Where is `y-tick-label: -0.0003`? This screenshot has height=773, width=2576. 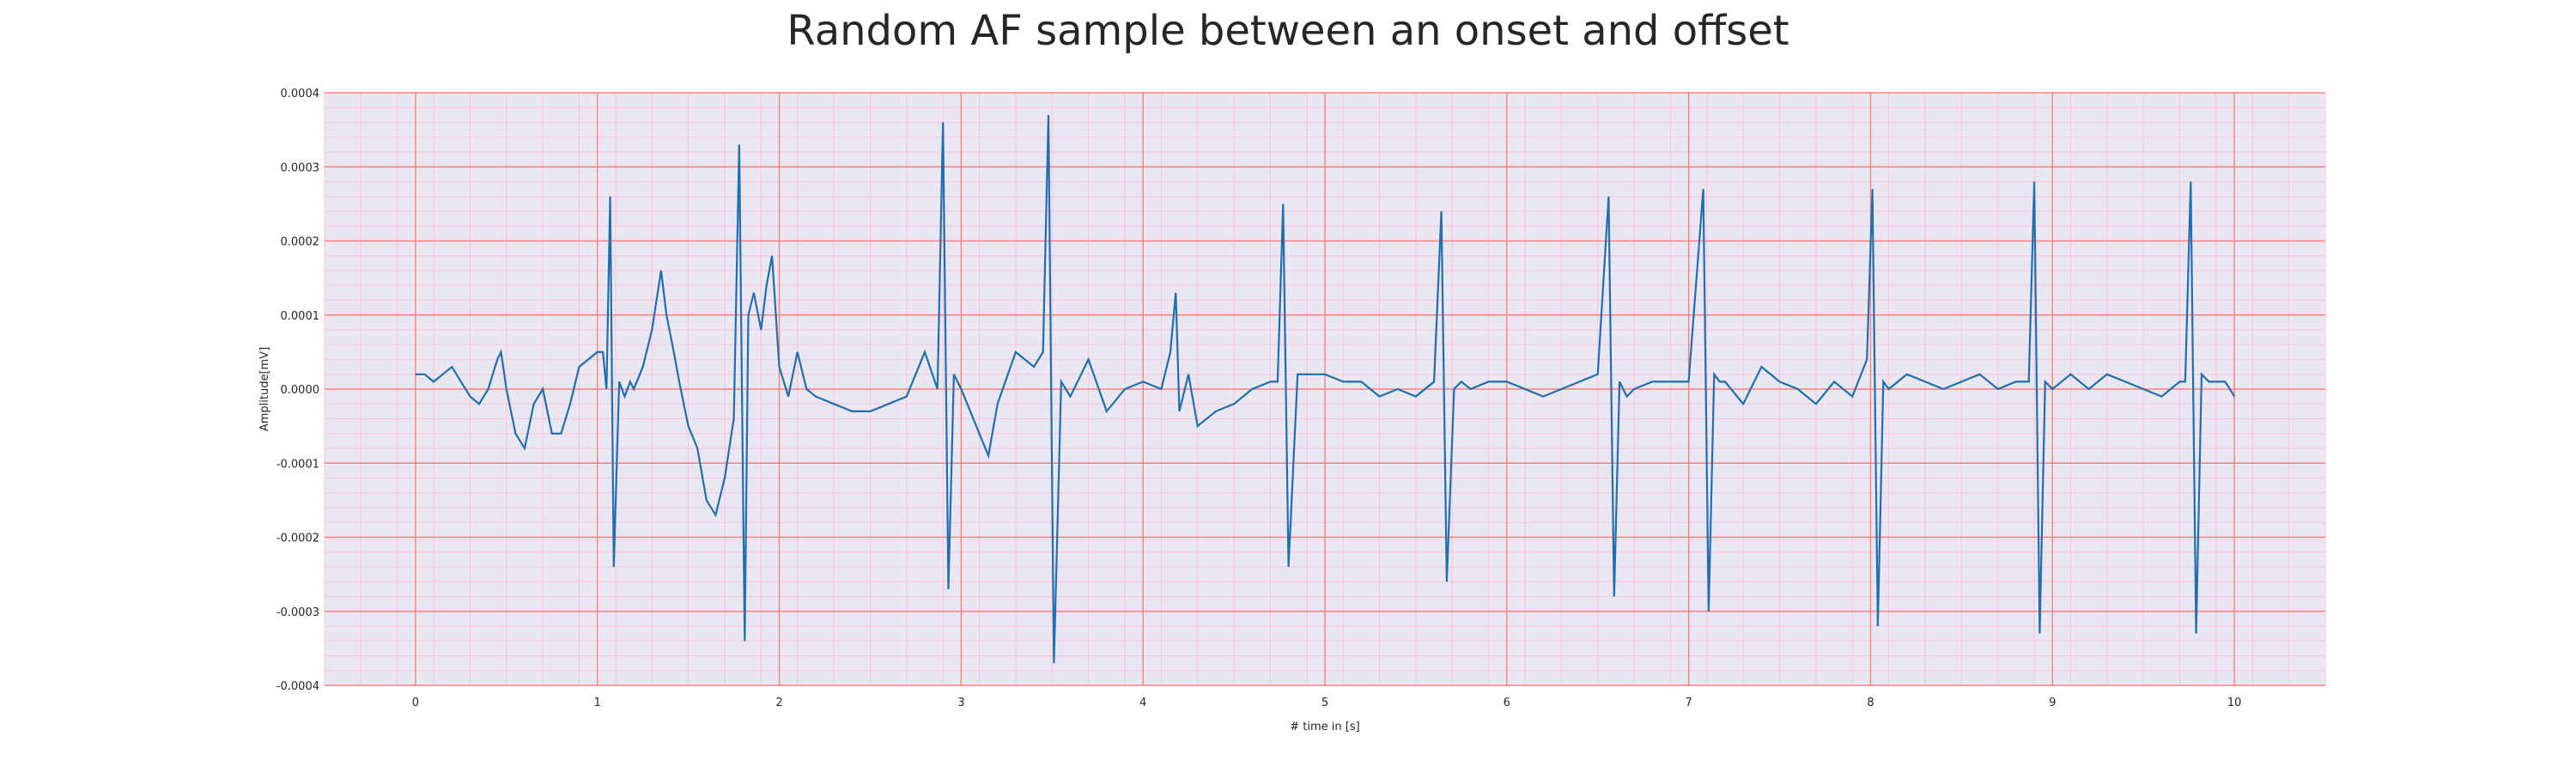
y-tick-label: -0.0003 is located at coordinates (297, 612).